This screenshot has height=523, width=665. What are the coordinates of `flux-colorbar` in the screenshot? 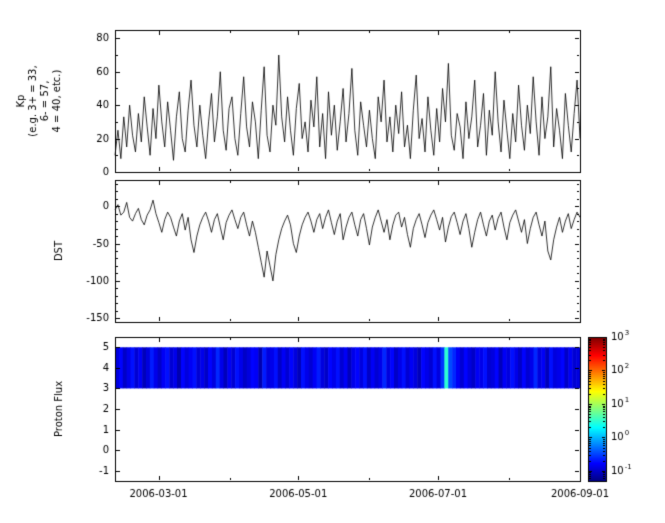 It's located at (597, 409).